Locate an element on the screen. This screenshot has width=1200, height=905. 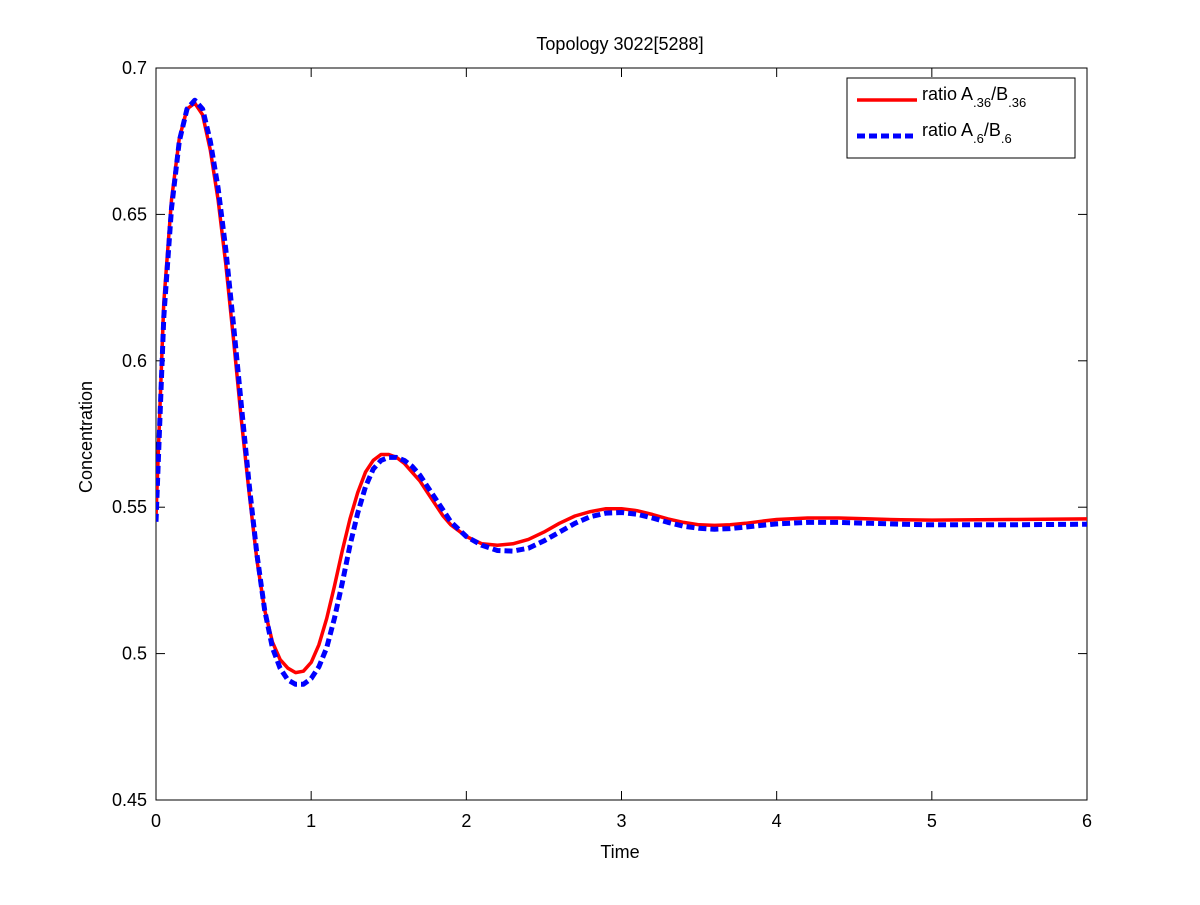
y-tick-label: 0.7 is located at coordinates (134, 68).